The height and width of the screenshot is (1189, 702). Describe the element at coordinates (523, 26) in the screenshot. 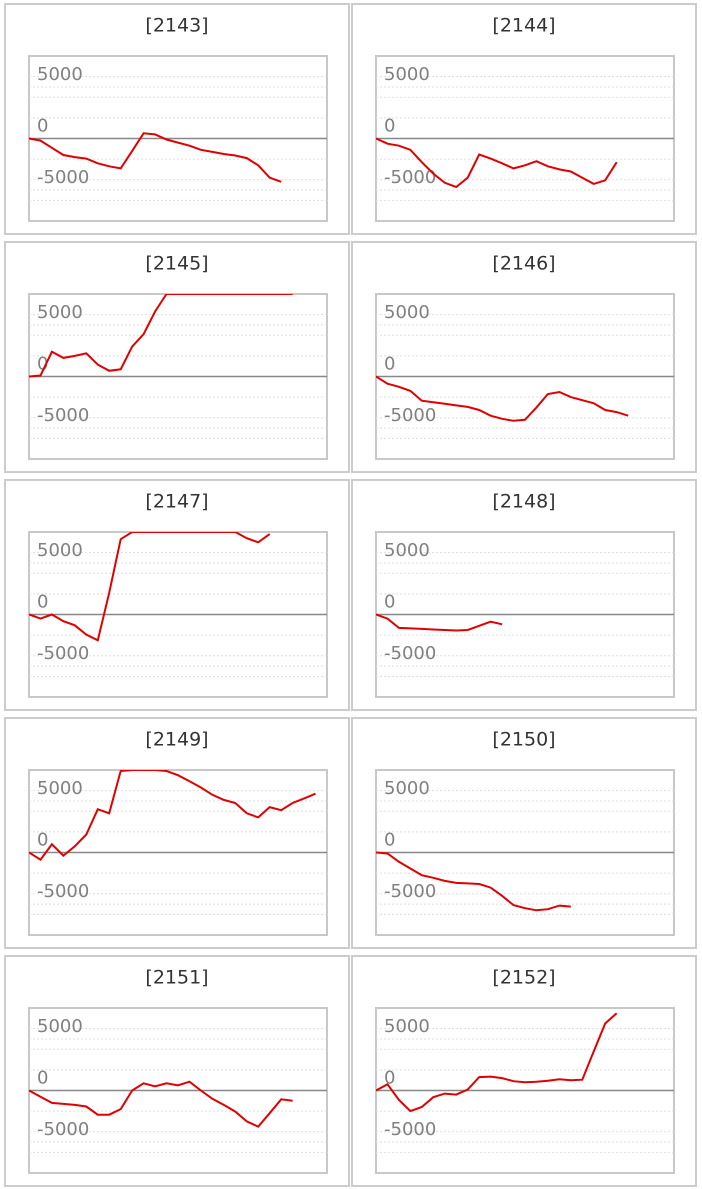

I see `chart-title: [2144]` at that location.